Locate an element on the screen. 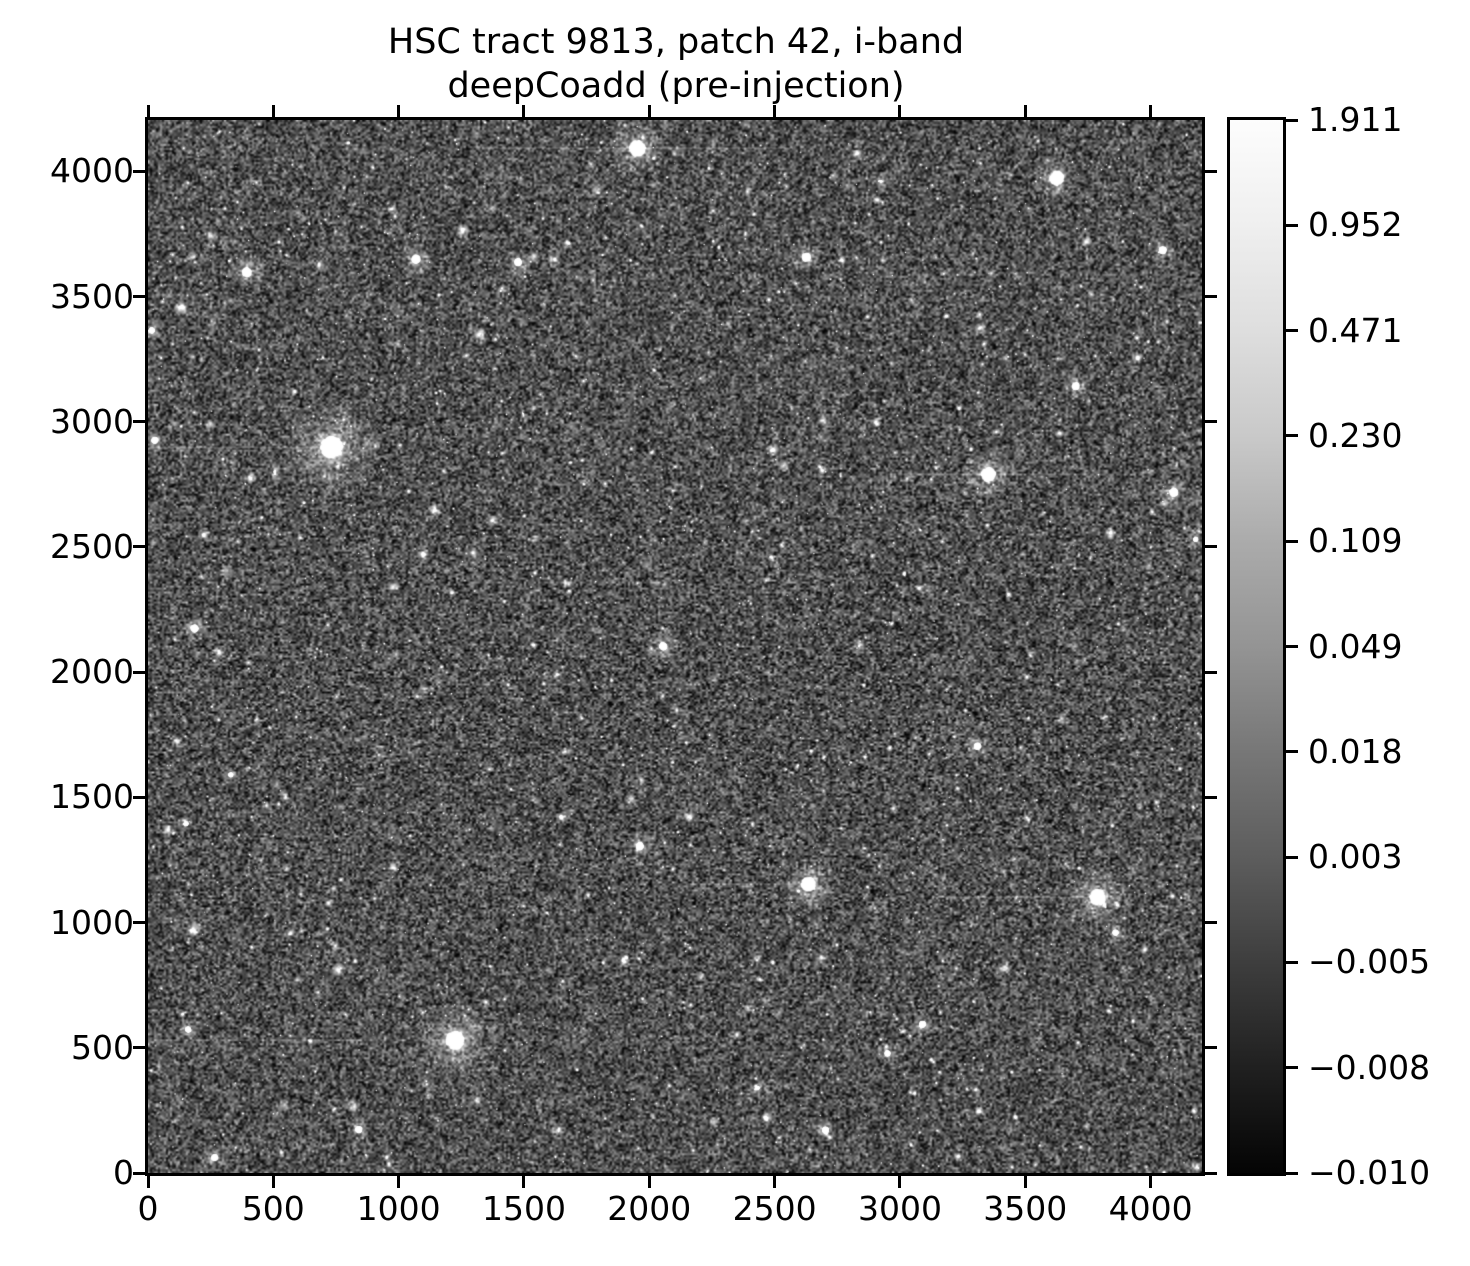  x-tick-label: 1000 is located at coordinates (398, 1208).